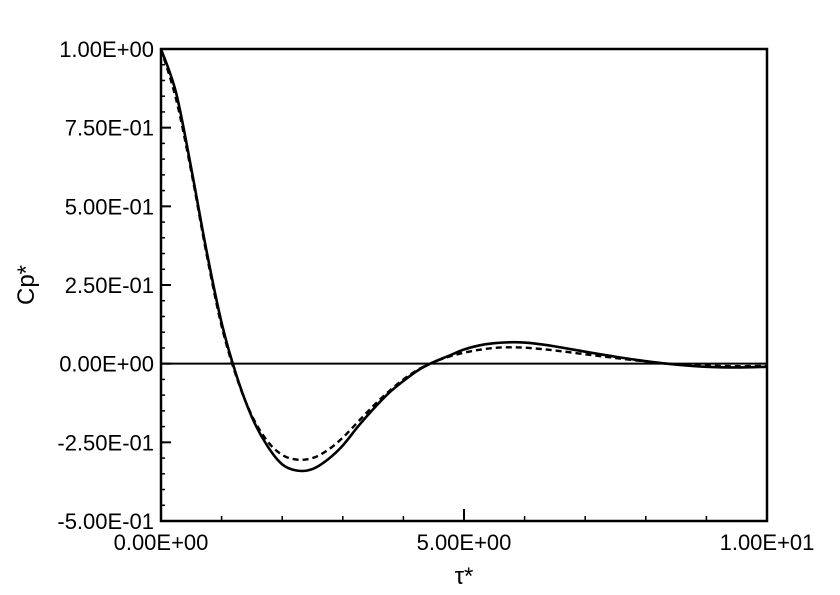 This screenshot has height=595, width=840. Describe the element at coordinates (109, 206) in the screenshot. I see `y-tick-label: 5.00E-01` at that location.